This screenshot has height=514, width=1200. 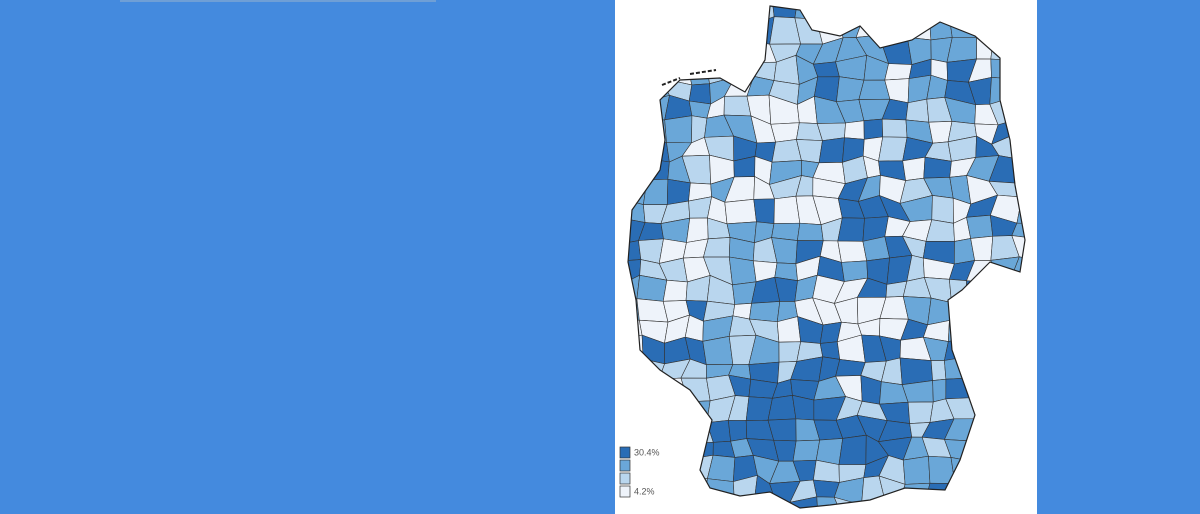 I want to click on top-strip, so click(x=278, y=1).